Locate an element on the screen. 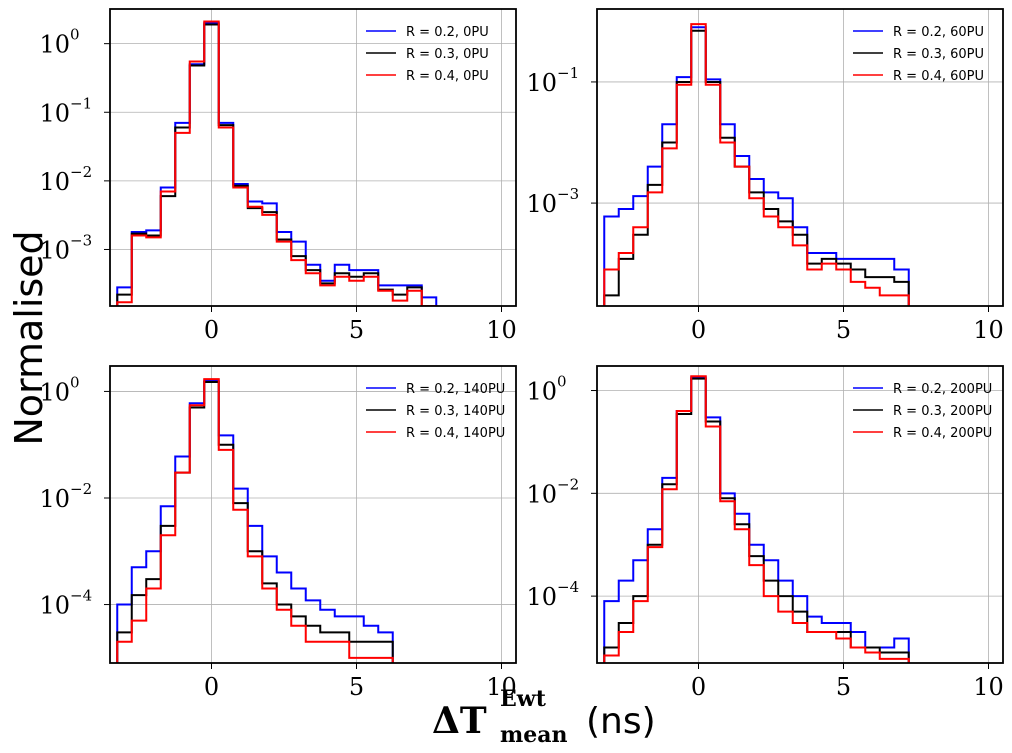 This screenshot has height=753, width=1012. legend-label: R = 0.4, 0PU is located at coordinates (447, 76).